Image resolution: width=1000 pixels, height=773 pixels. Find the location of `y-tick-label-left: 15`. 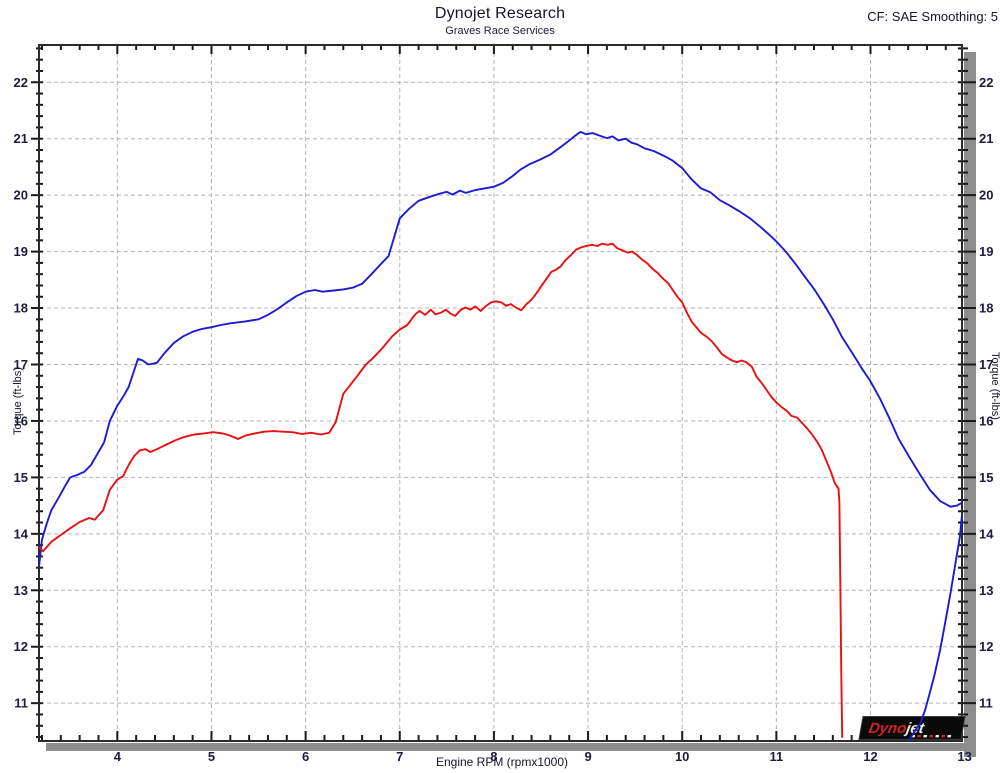

y-tick-label-left: 15 is located at coordinates (21, 477).